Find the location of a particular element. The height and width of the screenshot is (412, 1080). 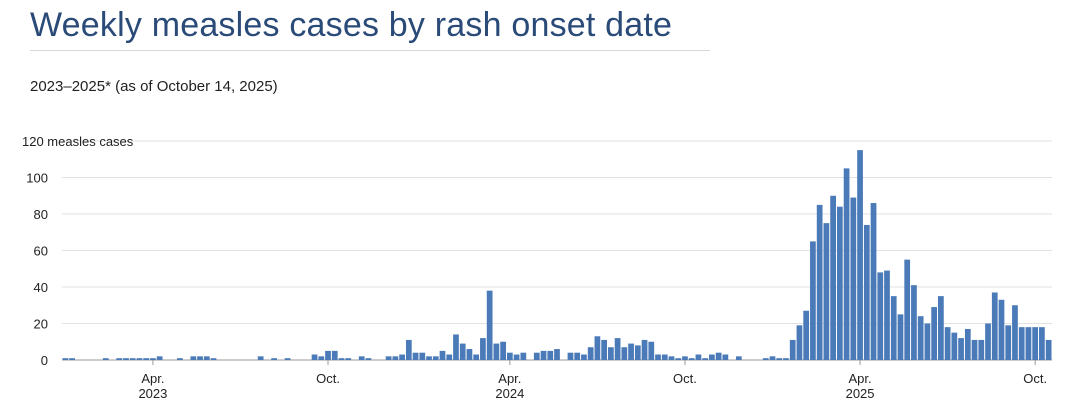

chart-title: Weekly measles cases by rash onset date is located at coordinates (351, 25).